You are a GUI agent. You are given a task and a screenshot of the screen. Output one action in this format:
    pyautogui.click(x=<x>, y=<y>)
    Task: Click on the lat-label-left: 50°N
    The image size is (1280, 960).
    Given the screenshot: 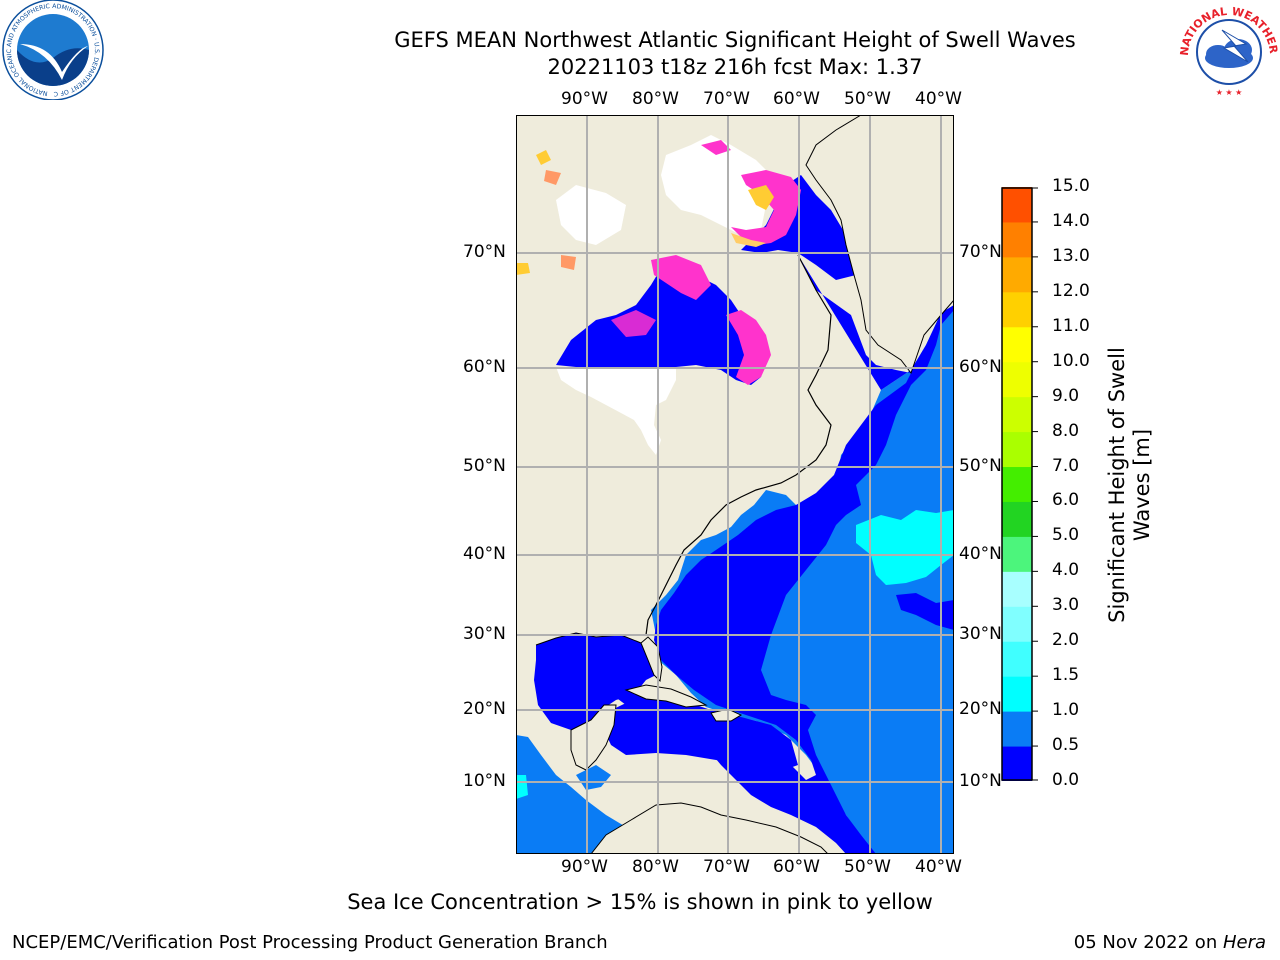 What is the action you would take?
    pyautogui.click(x=484, y=466)
    